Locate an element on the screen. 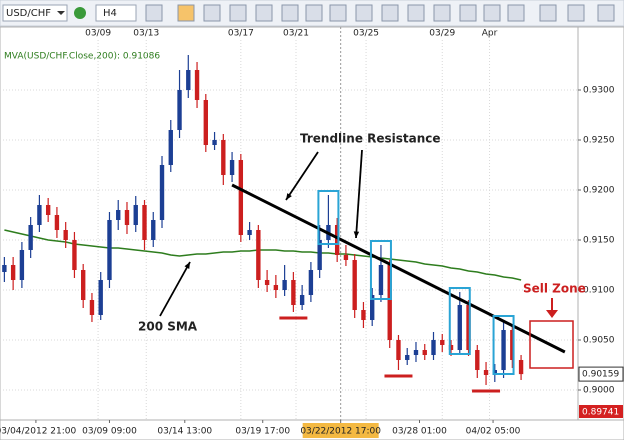 The image size is (624, 440). y-tick-label: 0.9150 is located at coordinates (599, 241).